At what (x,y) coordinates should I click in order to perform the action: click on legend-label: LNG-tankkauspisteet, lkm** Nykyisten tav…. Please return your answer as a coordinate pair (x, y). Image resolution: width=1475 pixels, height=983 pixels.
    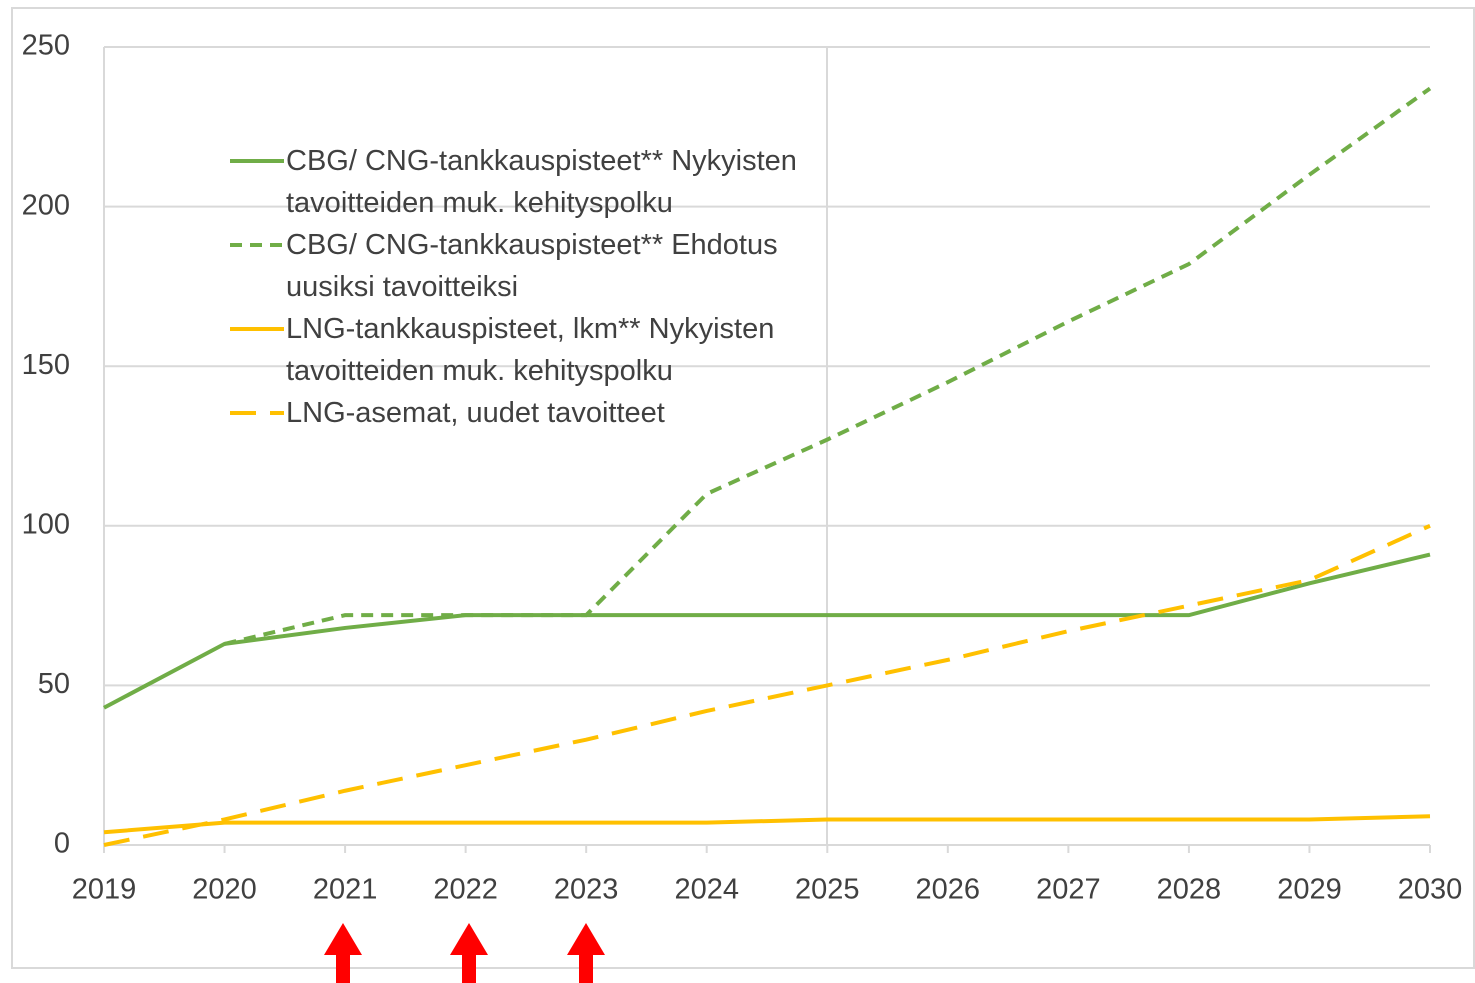
    Looking at the image, I should click on (530, 350).